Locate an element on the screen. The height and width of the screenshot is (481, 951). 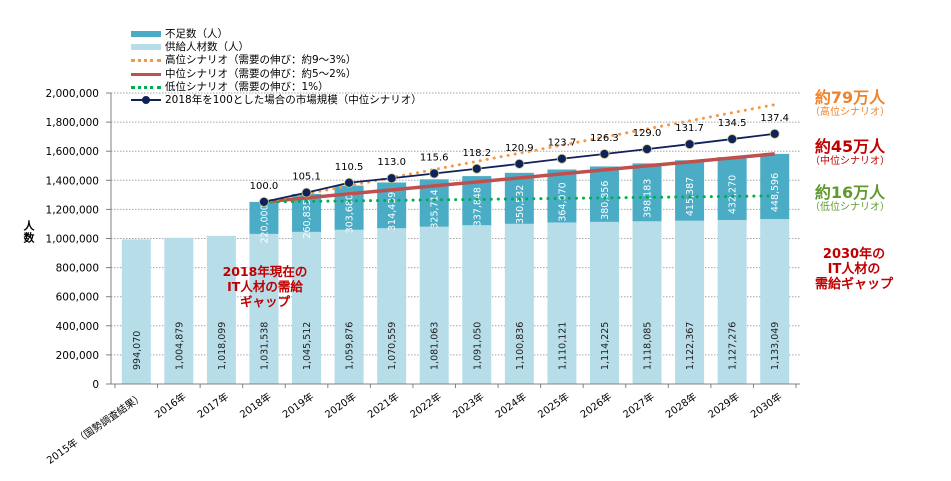
annotation-gap-2030: 2030年の IT人材の 需給ギャップ is located at coordinates (854, 269).